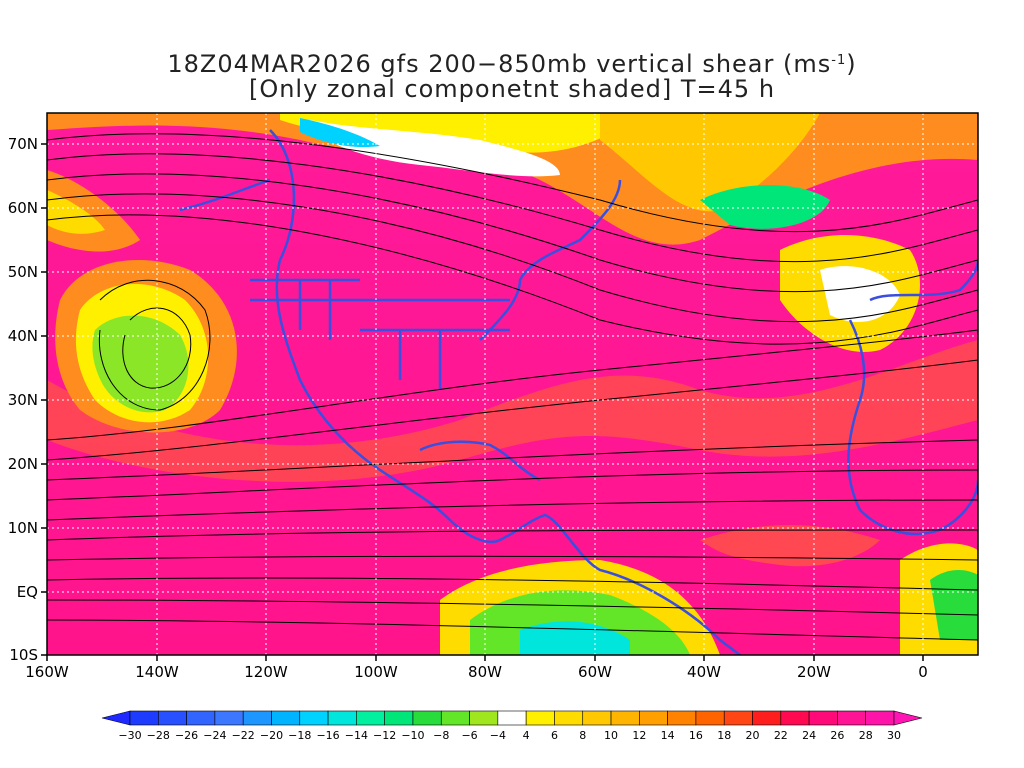 Image resolution: width=1024 pixels, height=768 pixels. I want to click on x-tick-label: 140W, so click(157, 672).